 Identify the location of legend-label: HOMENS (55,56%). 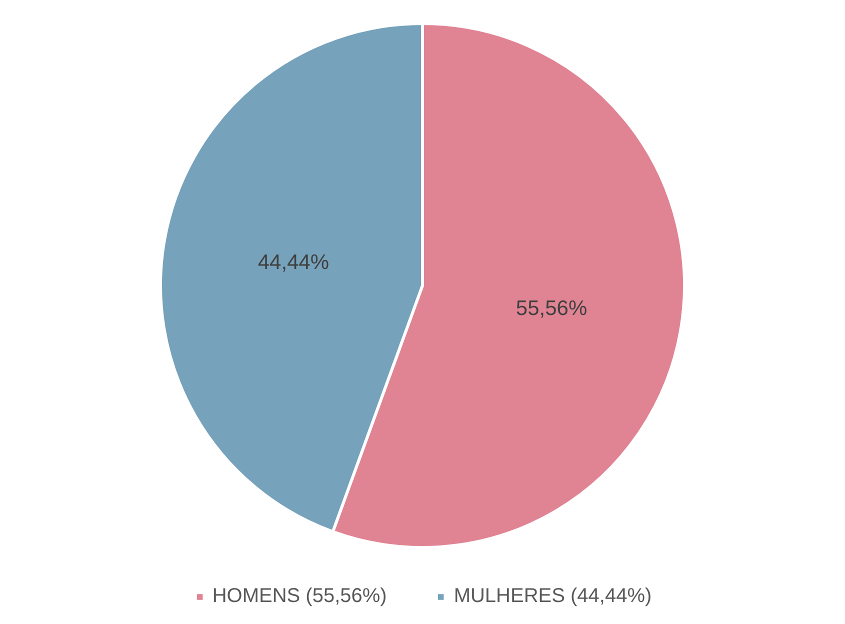
(299, 596).